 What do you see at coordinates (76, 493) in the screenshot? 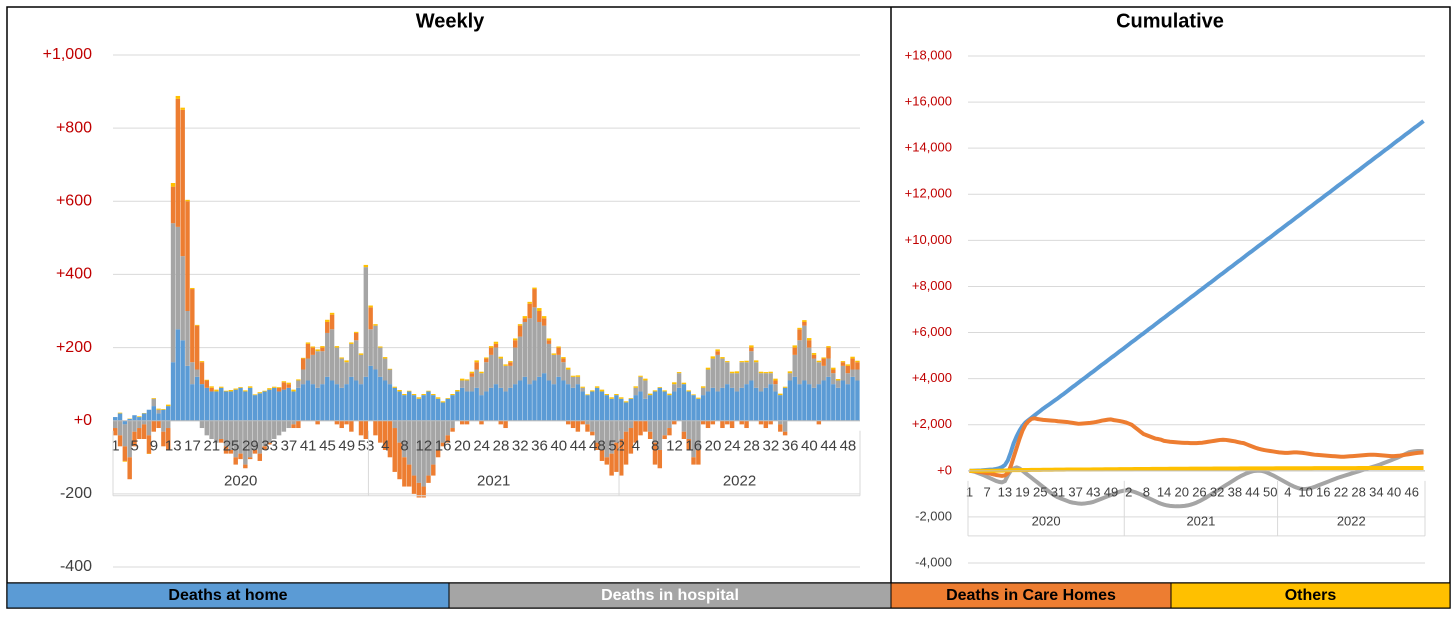
I see `y-tick-label: -200` at bounding box center [76, 493].